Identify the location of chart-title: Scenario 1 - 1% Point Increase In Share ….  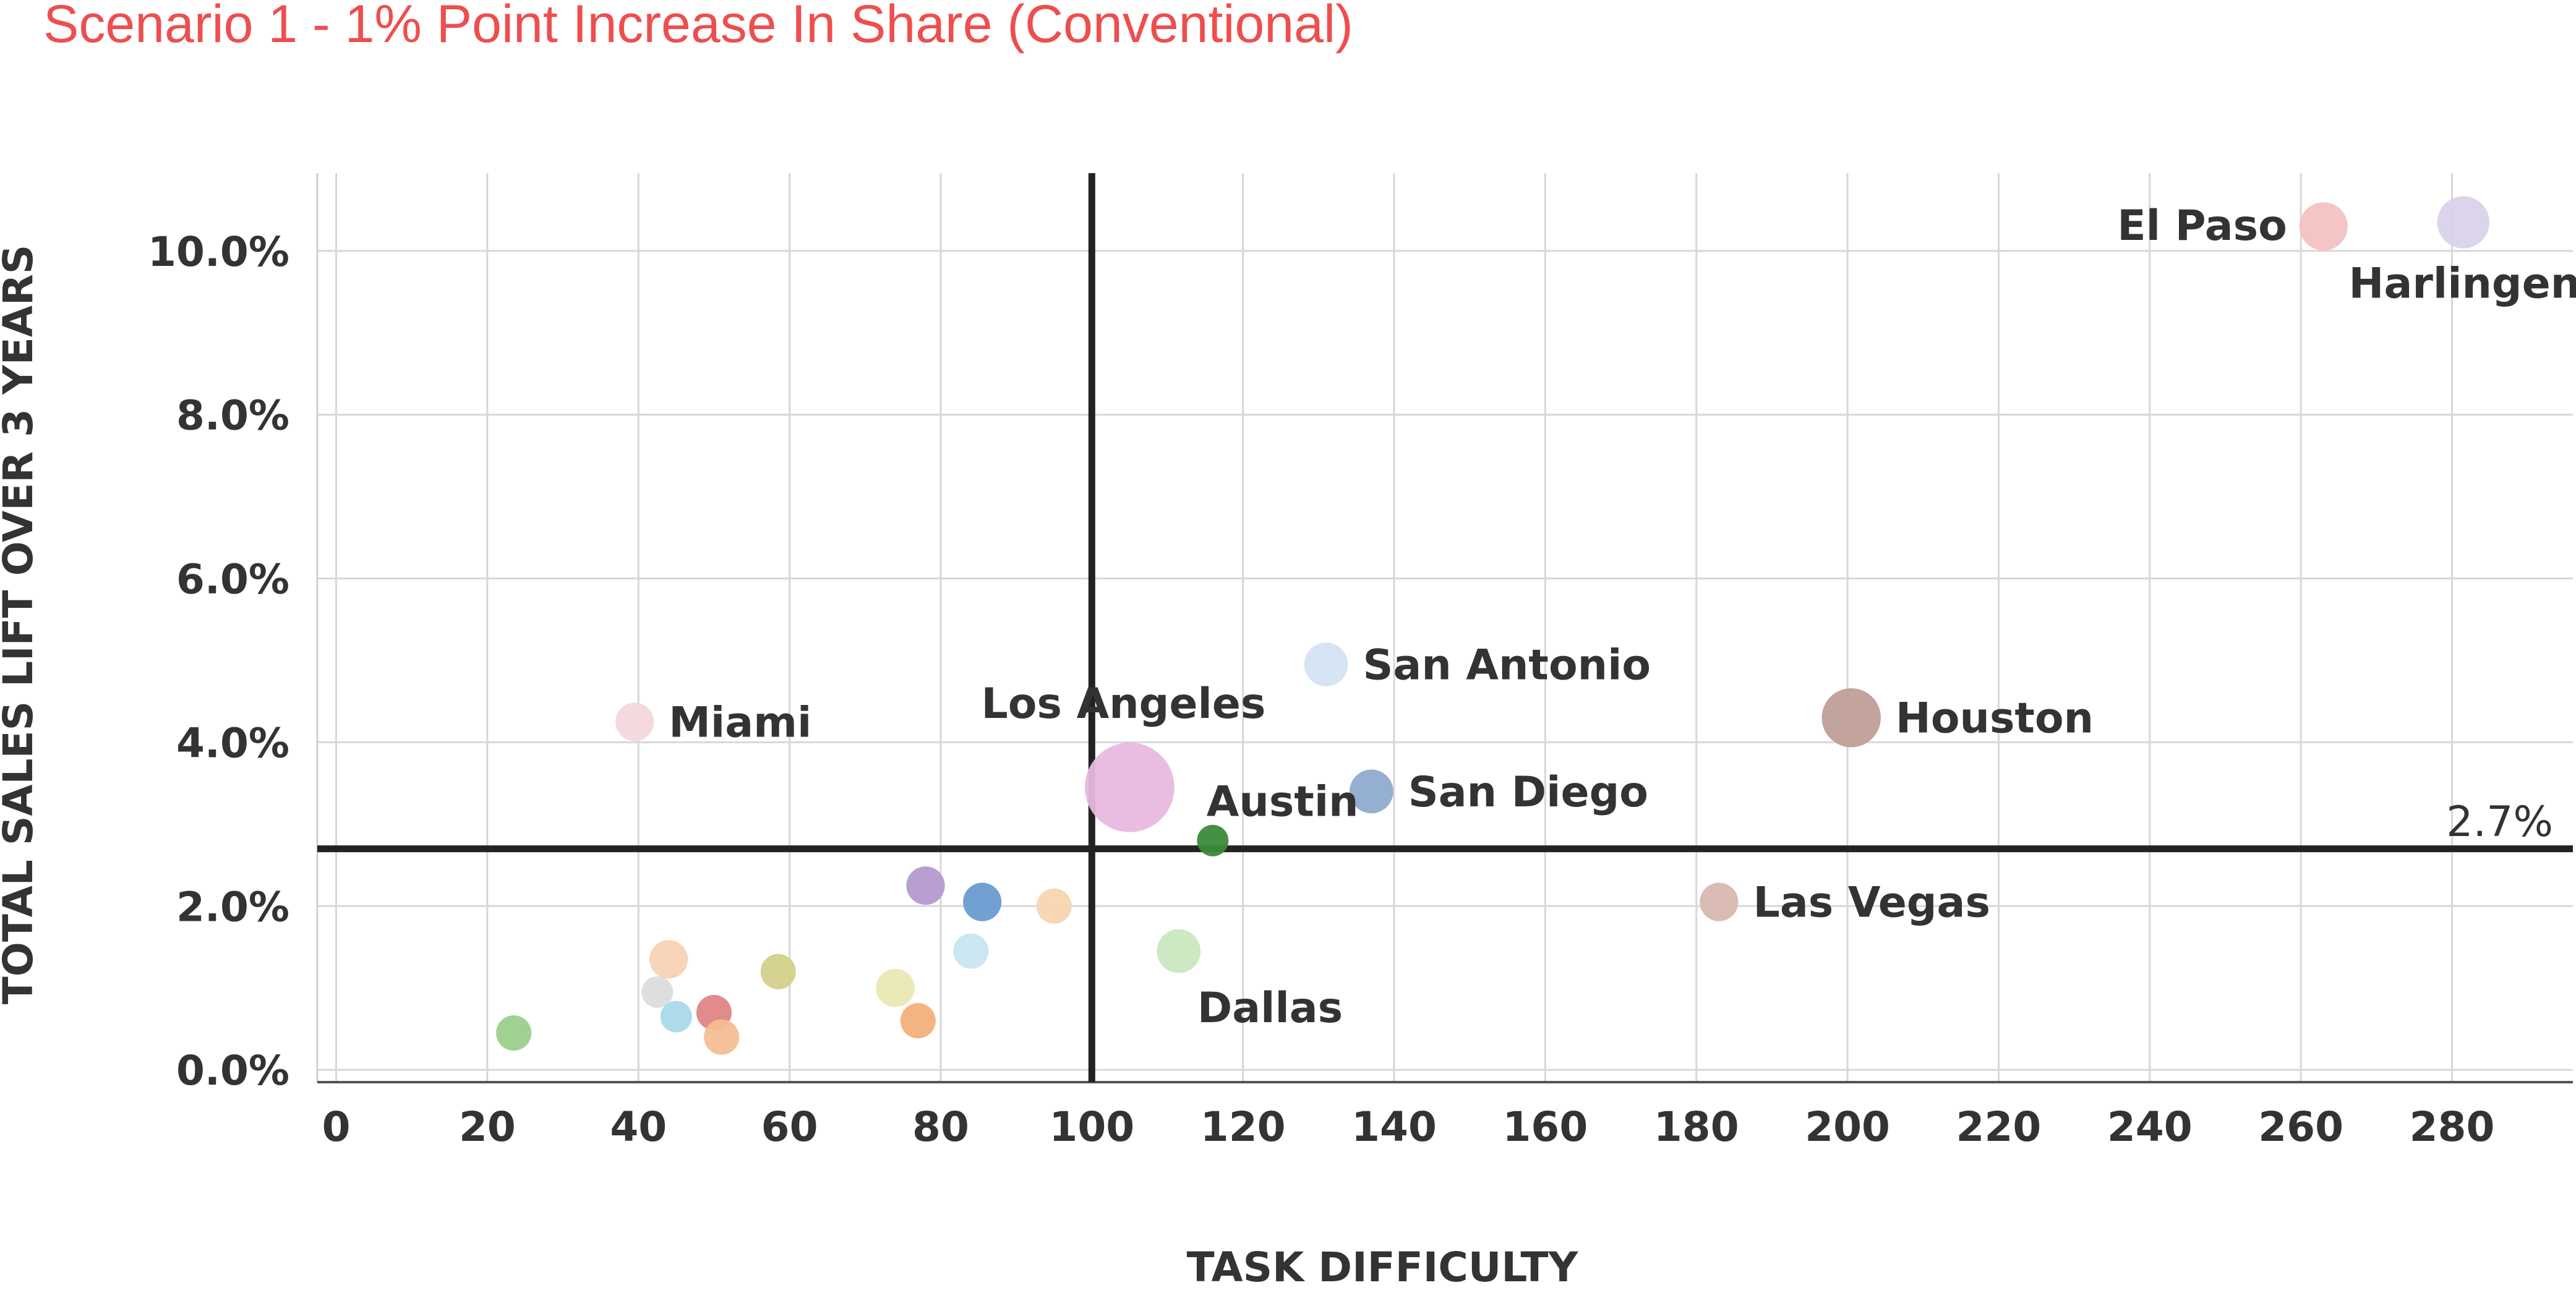
(698, 27).